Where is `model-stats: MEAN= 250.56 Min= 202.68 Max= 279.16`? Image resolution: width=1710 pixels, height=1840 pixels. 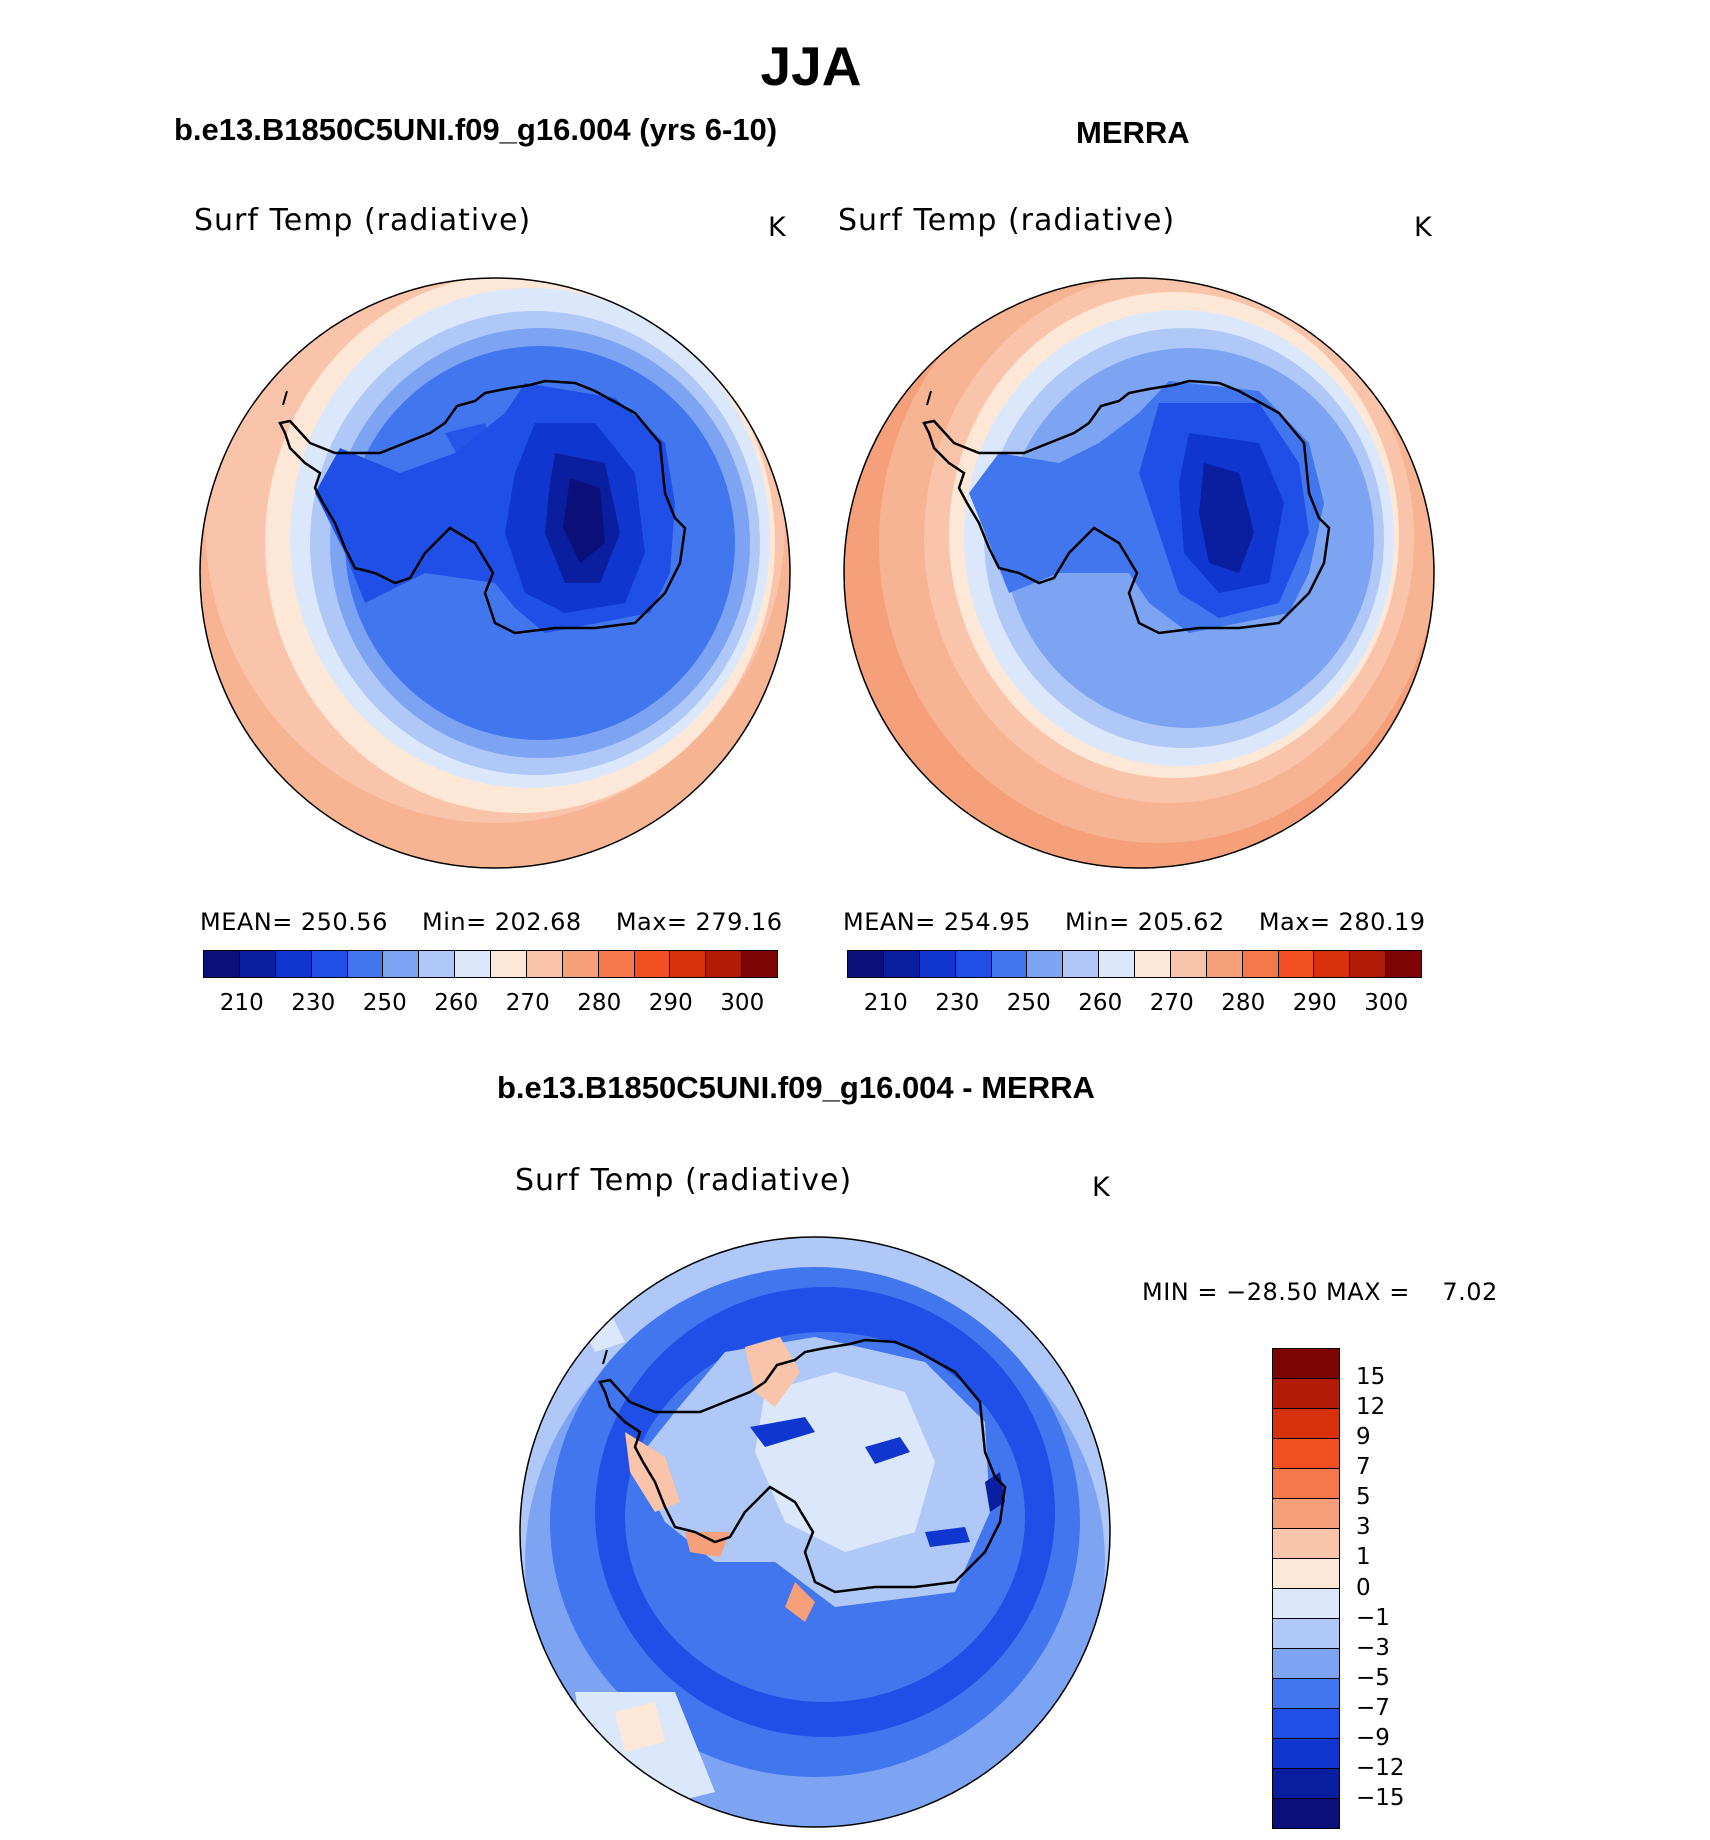 model-stats: MEAN= 250.56 Min= 202.68 Max= 279.16 is located at coordinates (491, 922).